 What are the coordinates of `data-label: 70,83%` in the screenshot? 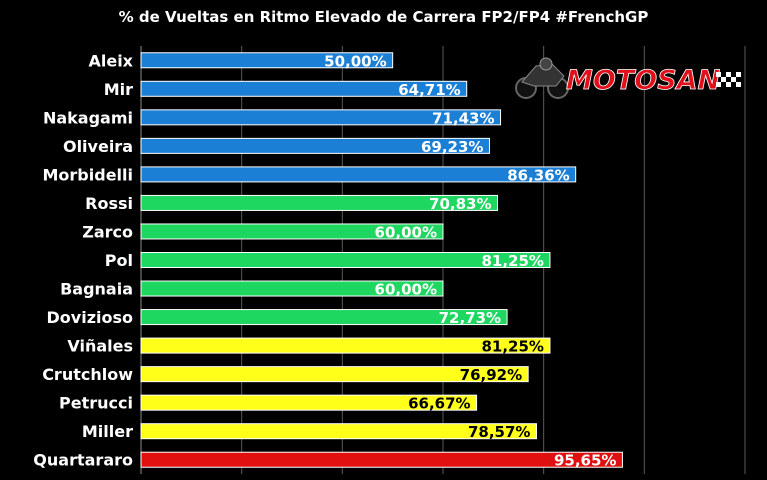 It's located at (460, 204).